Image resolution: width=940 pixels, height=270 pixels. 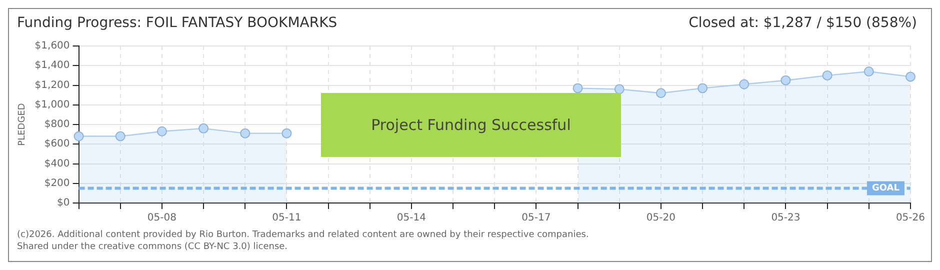 What do you see at coordinates (57, 164) in the screenshot?
I see `y-tick-label: $400` at bounding box center [57, 164].